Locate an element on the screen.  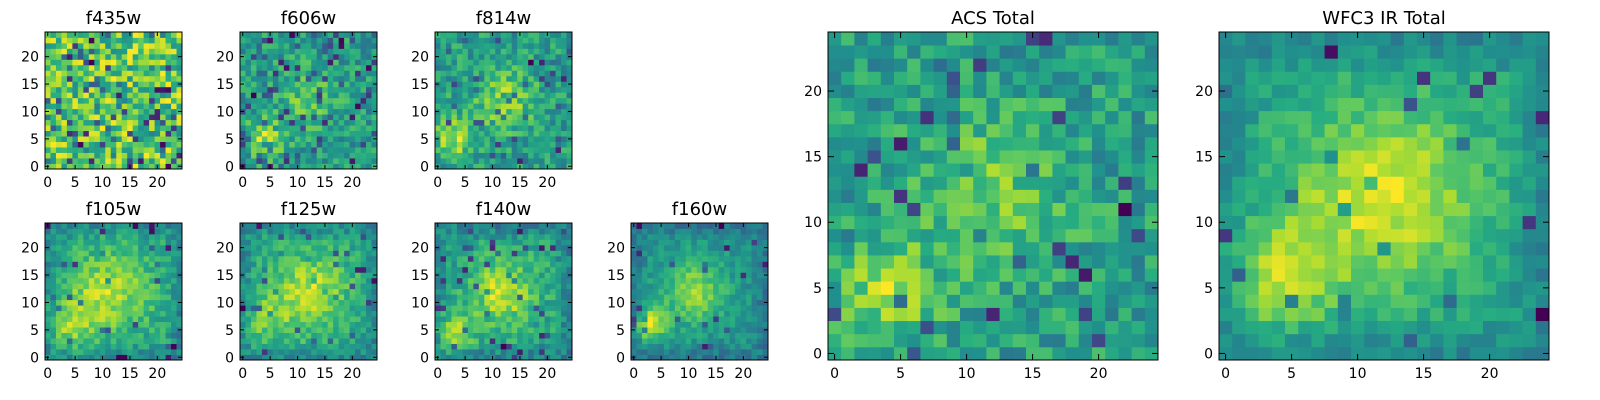
y-tick-label: 20 is located at coordinates (30, 249).